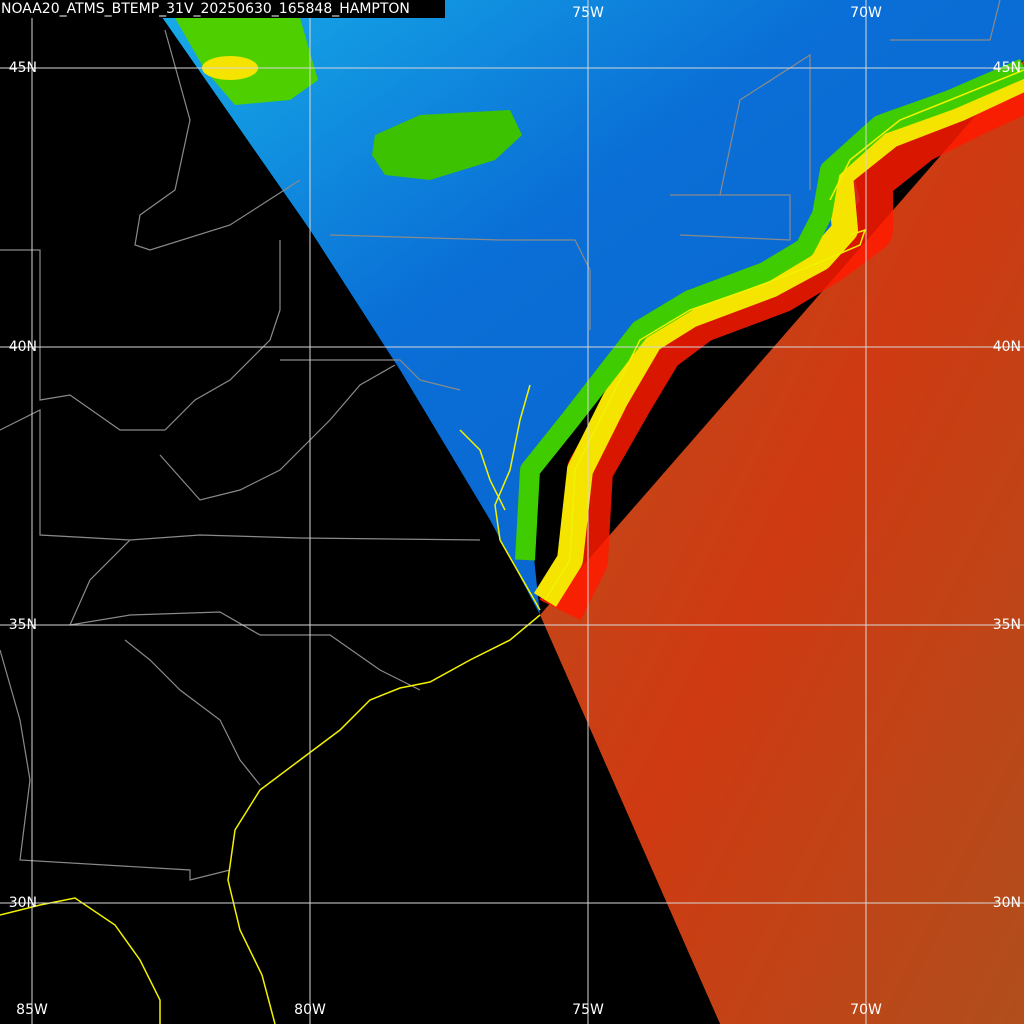 This screenshot has width=1024, height=1024. I want to click on longitude-label: 80W, so click(310, 1010).